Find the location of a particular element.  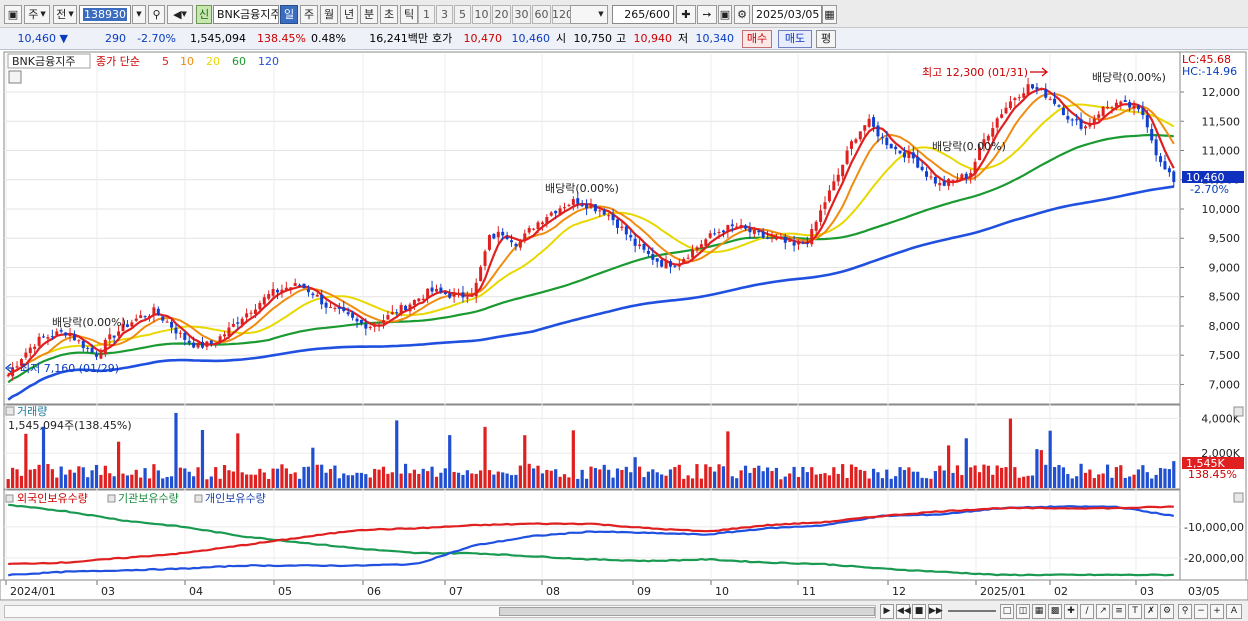

new-badge: 신 is located at coordinates (204, 14).